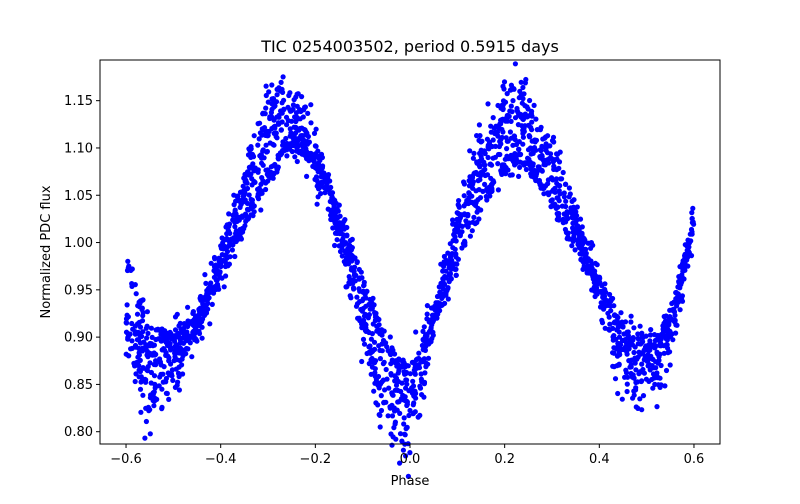 The image size is (800, 504). I want to click on y-tick-label: 0.90, so click(78, 338).